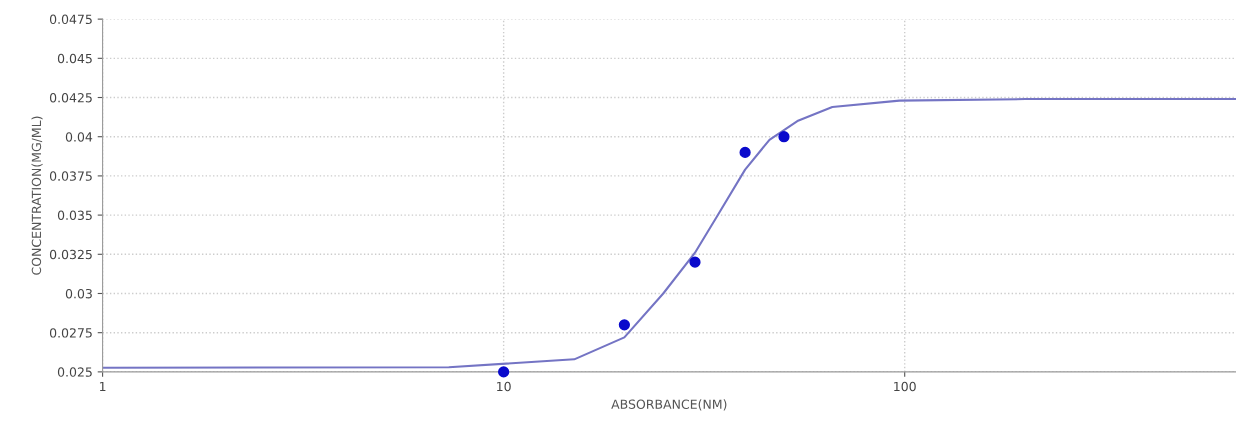  What do you see at coordinates (905, 386) in the screenshot?
I see `x-tick-label: 100` at bounding box center [905, 386].